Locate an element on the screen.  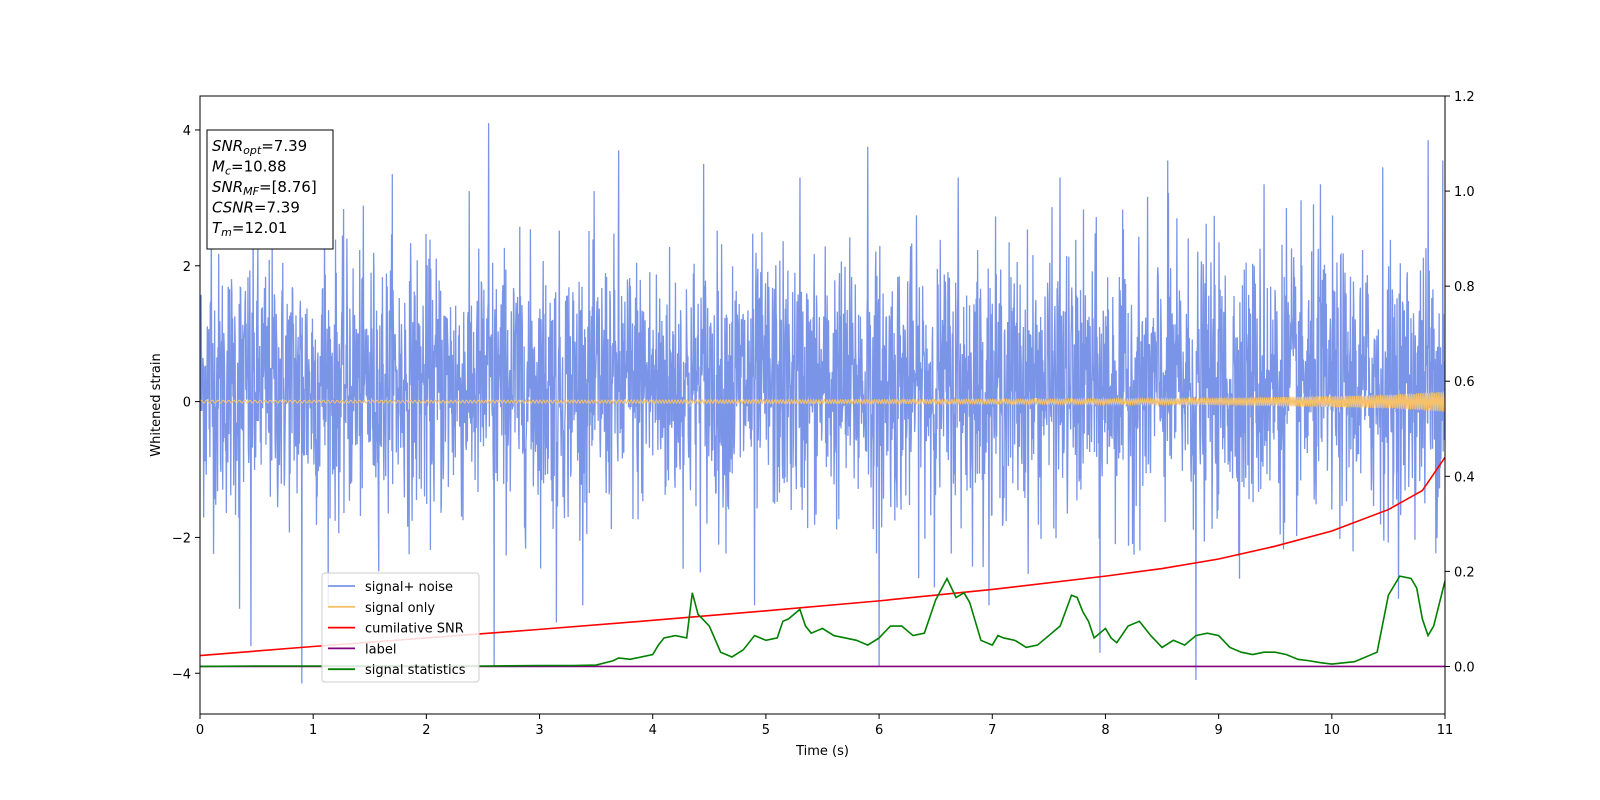
y-left-tick-label: 0 is located at coordinates (187, 403).